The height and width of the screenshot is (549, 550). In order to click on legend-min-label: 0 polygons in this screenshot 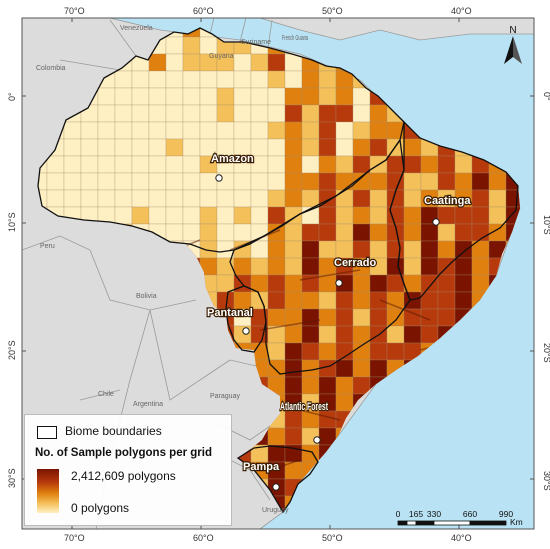, I will do `click(100, 508)`.